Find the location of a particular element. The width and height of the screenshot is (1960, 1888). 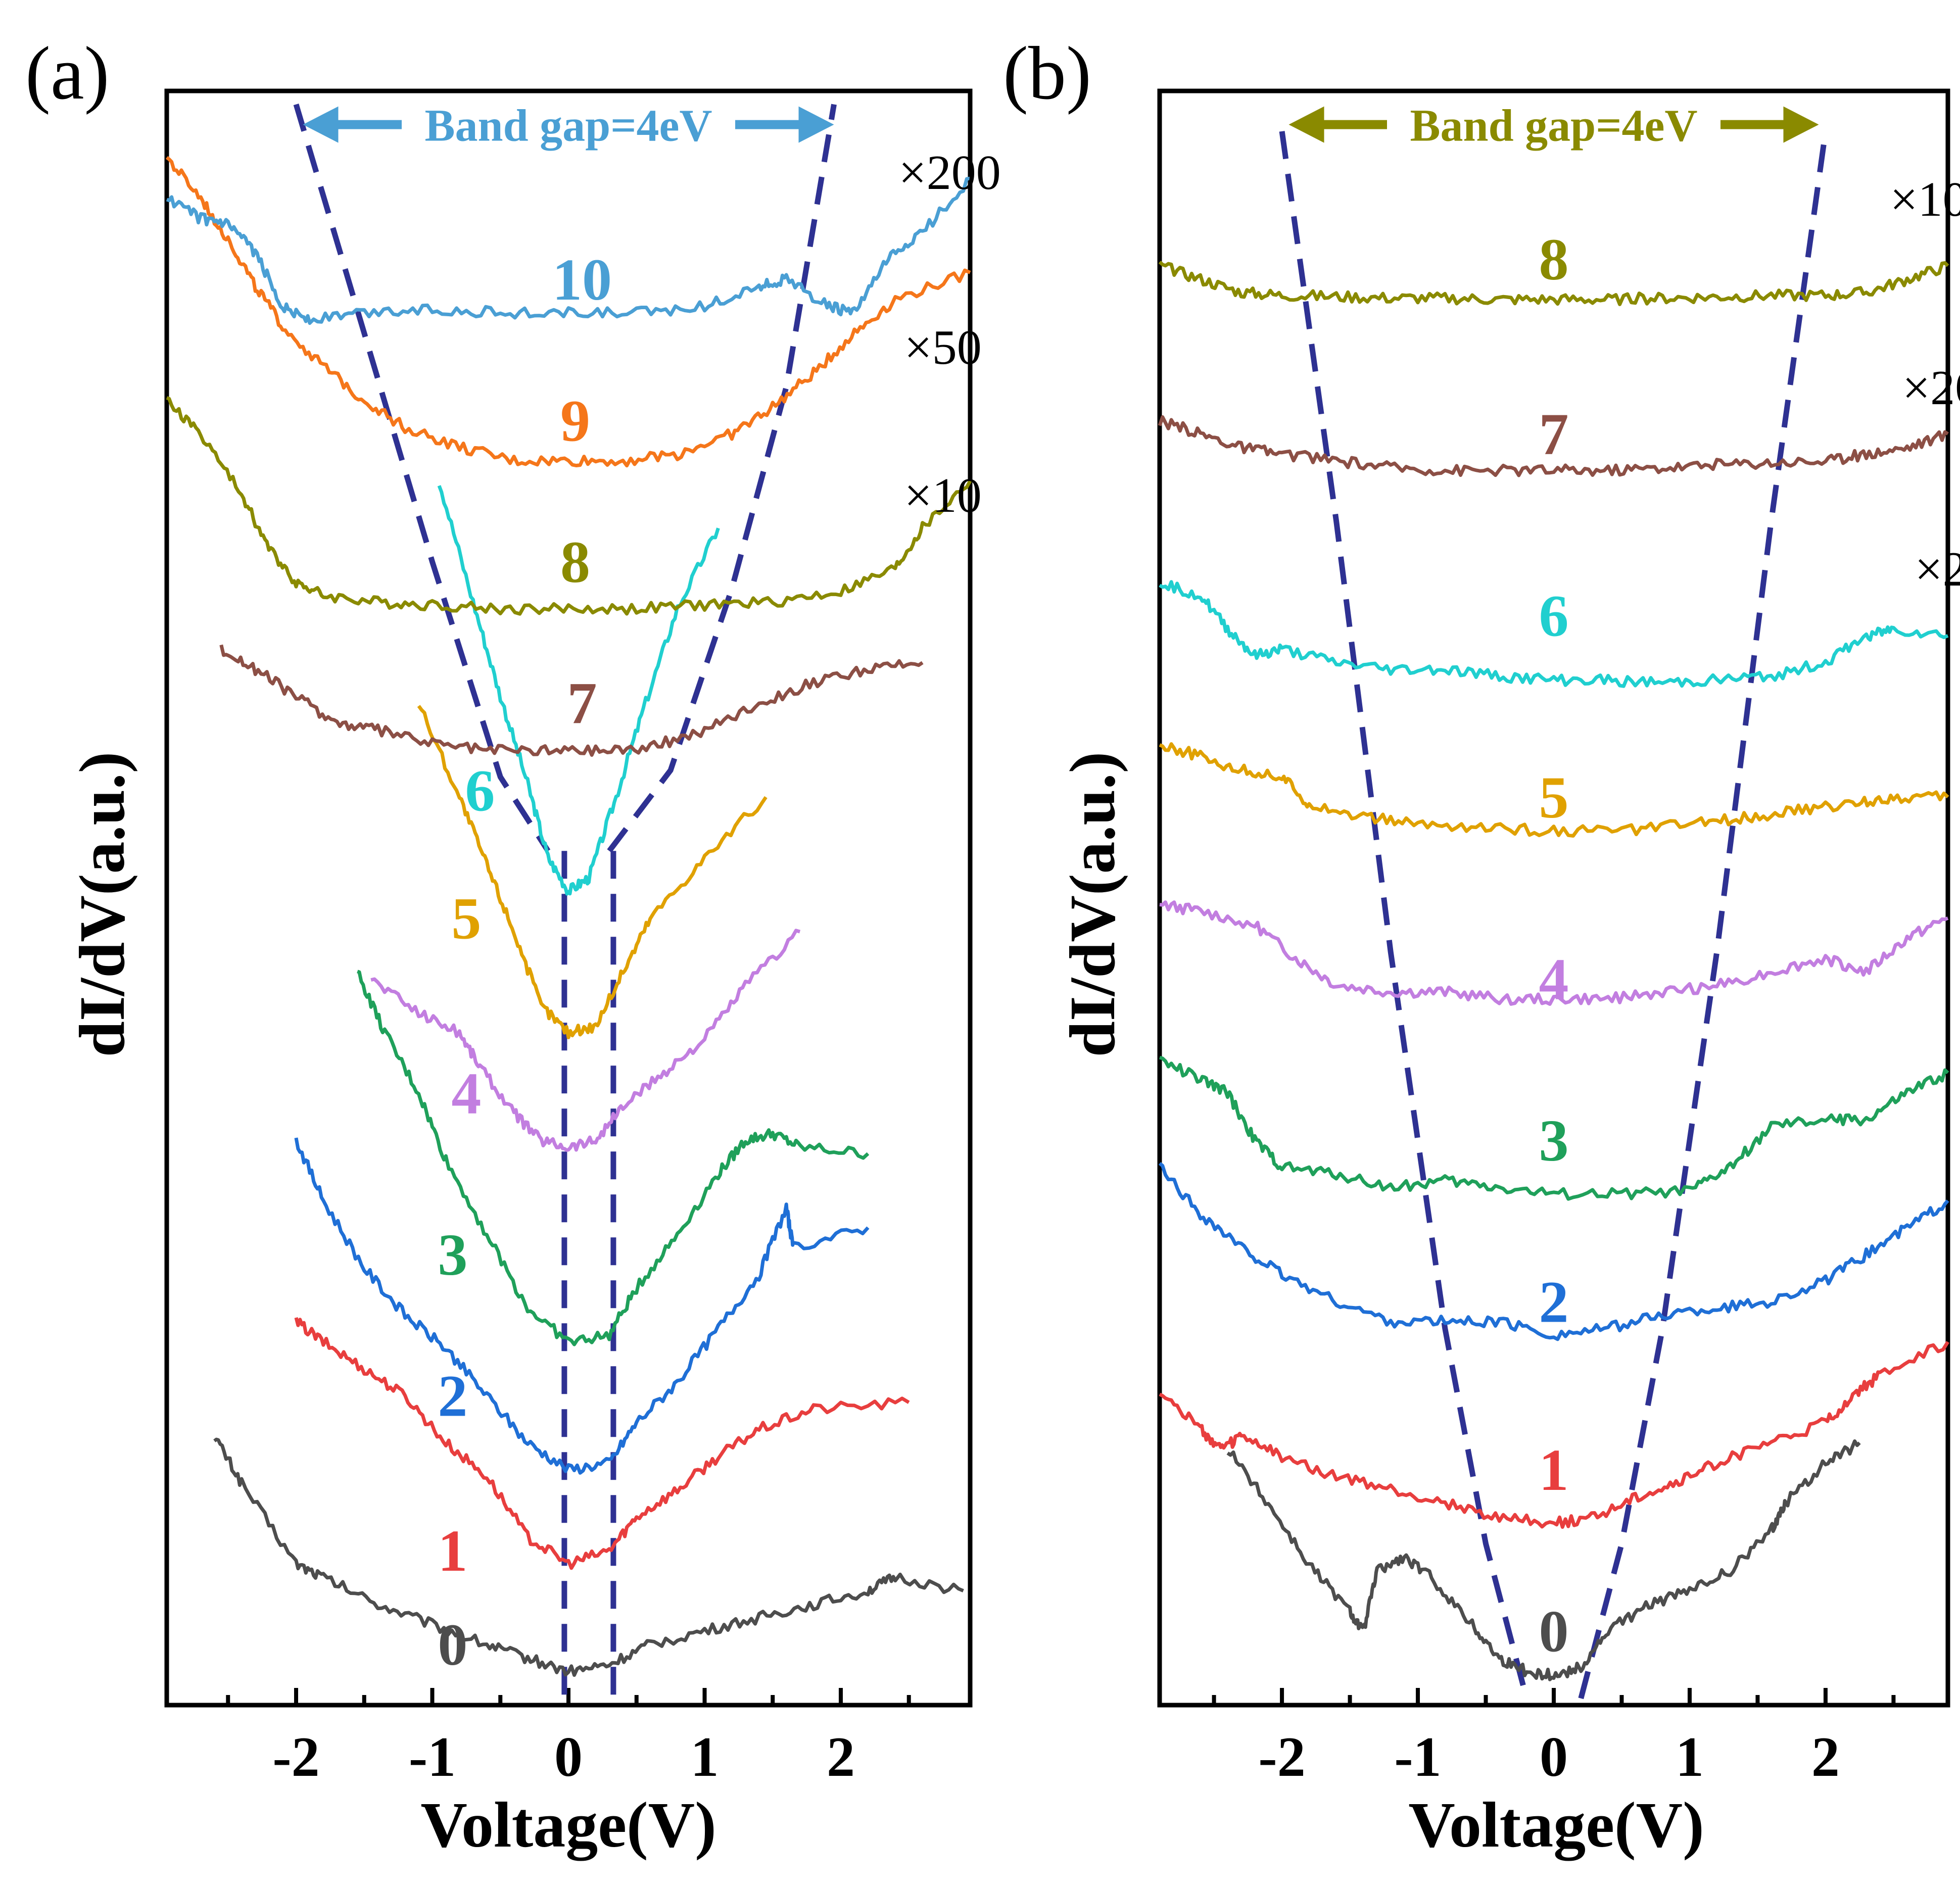

xlabel-b: Voltage(V) is located at coordinates (1556, 1825).